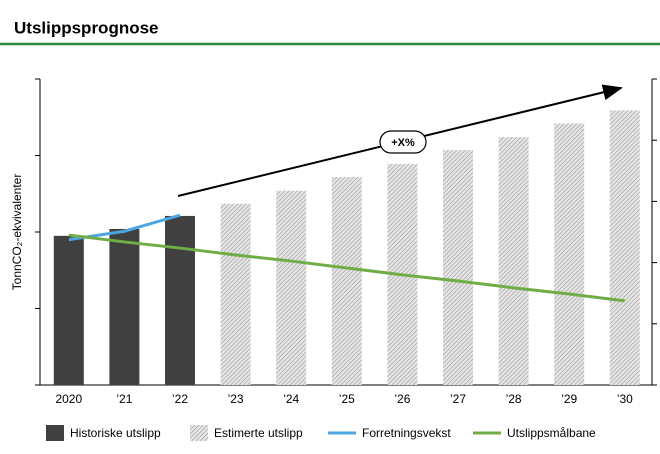 The image size is (660, 454). What do you see at coordinates (236, 399) in the screenshot?
I see `x-tick-label: ’23` at bounding box center [236, 399].